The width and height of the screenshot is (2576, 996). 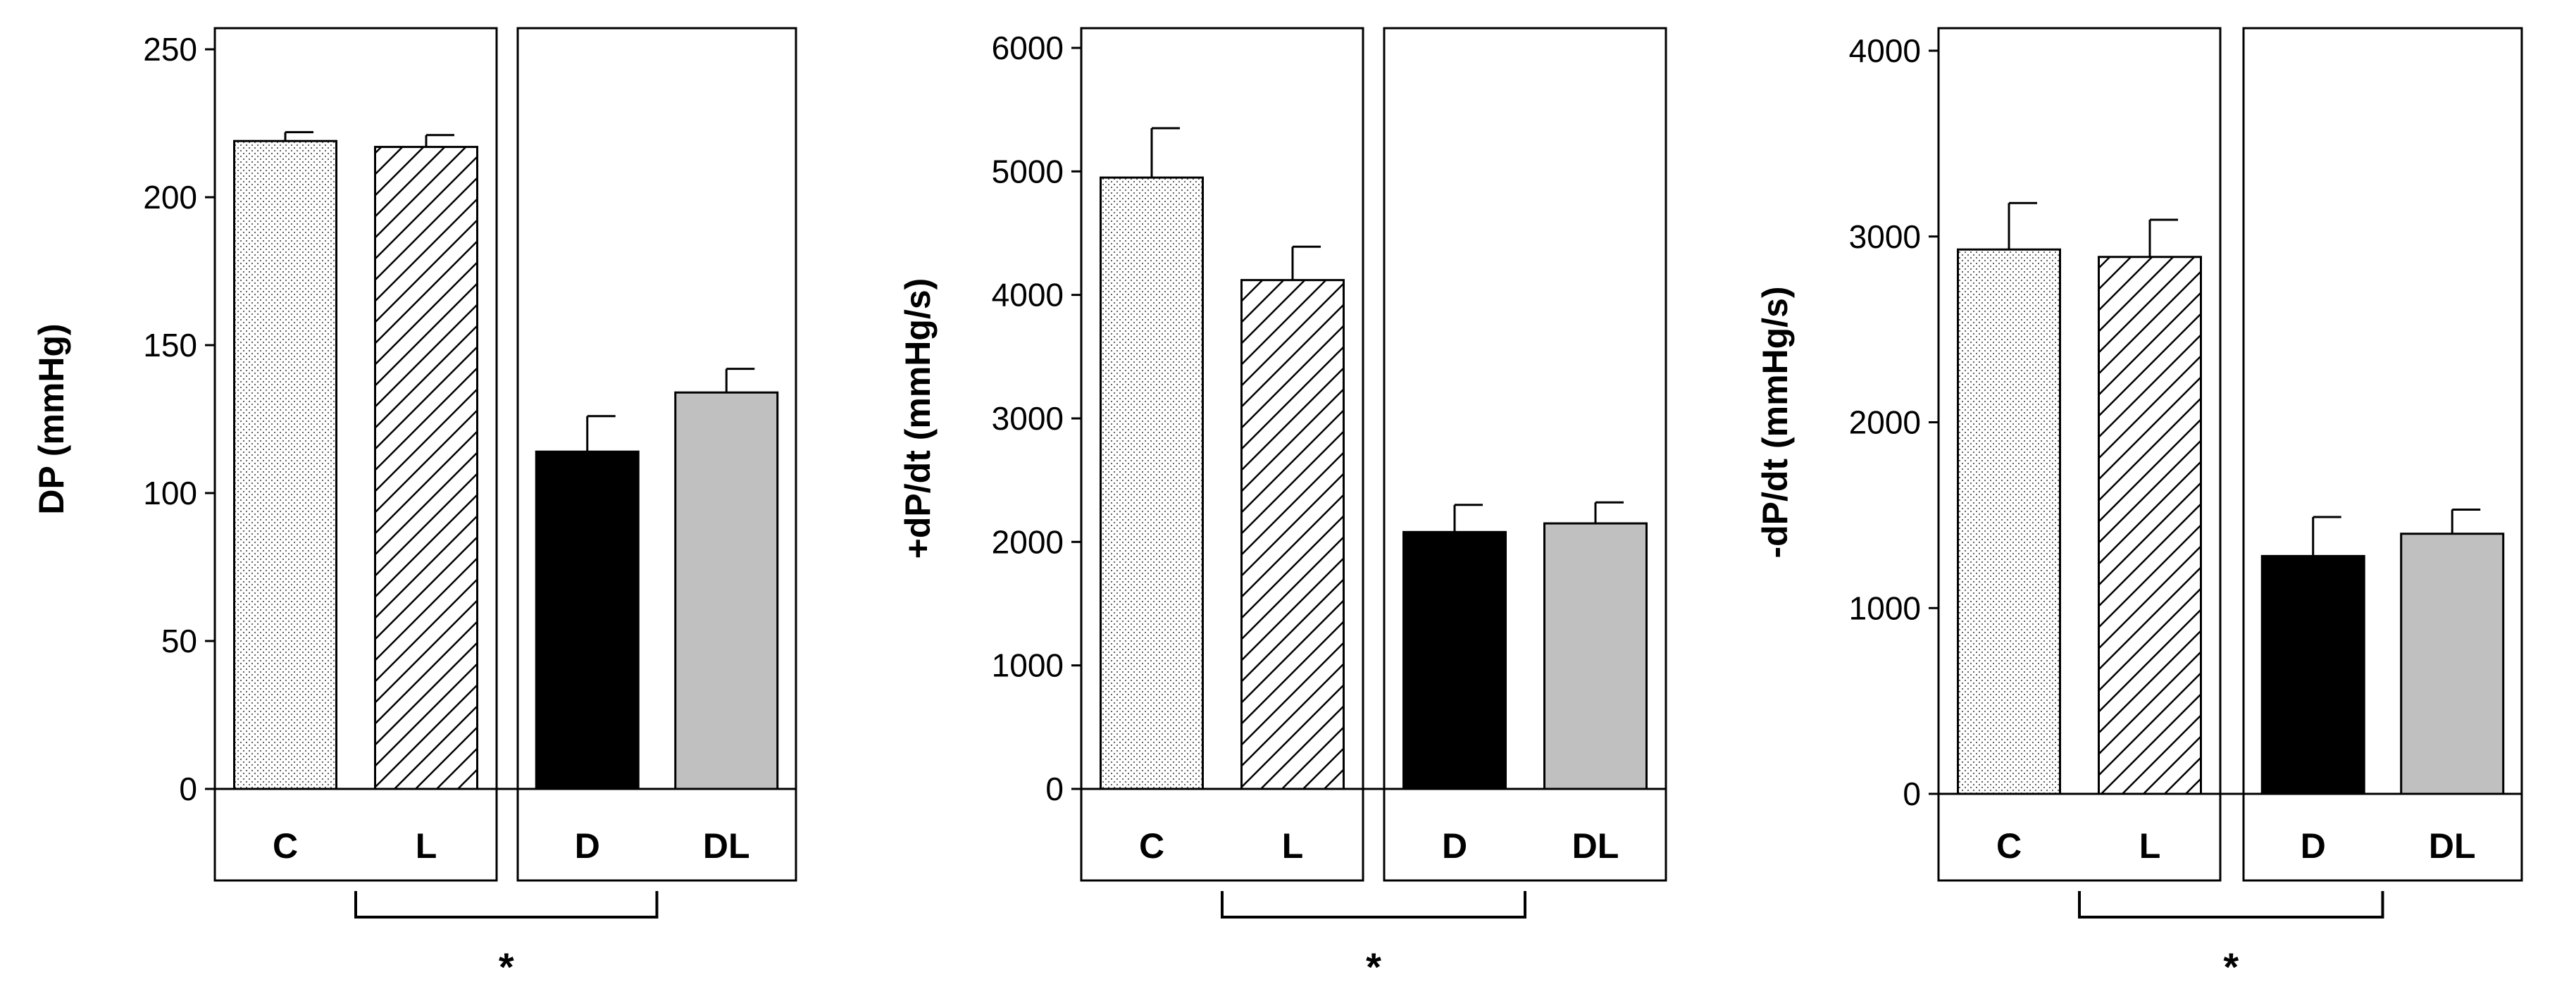 What do you see at coordinates (170, 493) in the screenshot?
I see `y-tick-label: 100` at bounding box center [170, 493].